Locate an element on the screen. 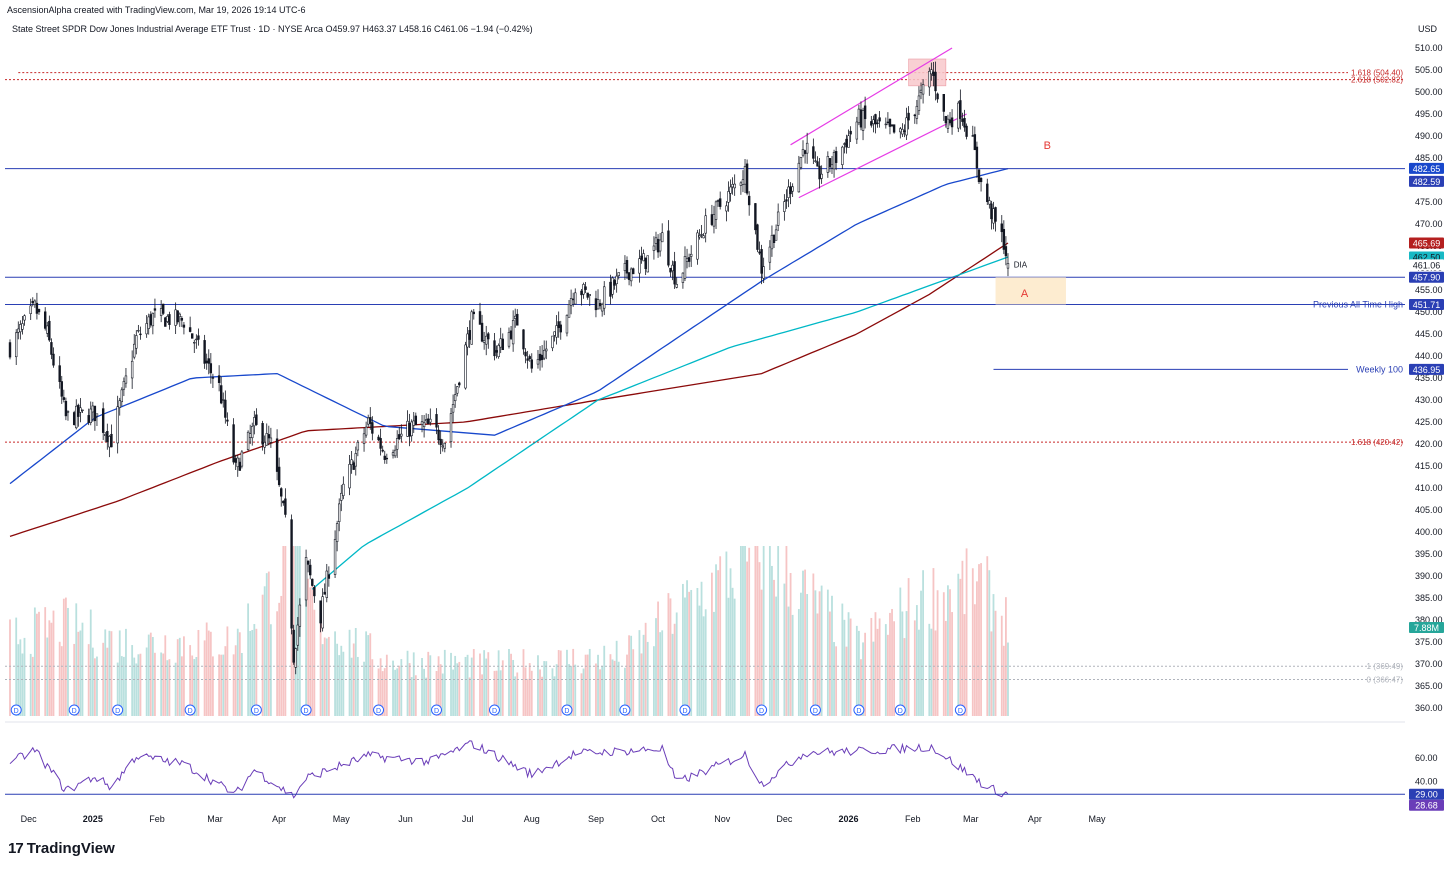 This screenshot has height=869, width=1456. y-tick-label: 405.00 is located at coordinates (1429, 510).